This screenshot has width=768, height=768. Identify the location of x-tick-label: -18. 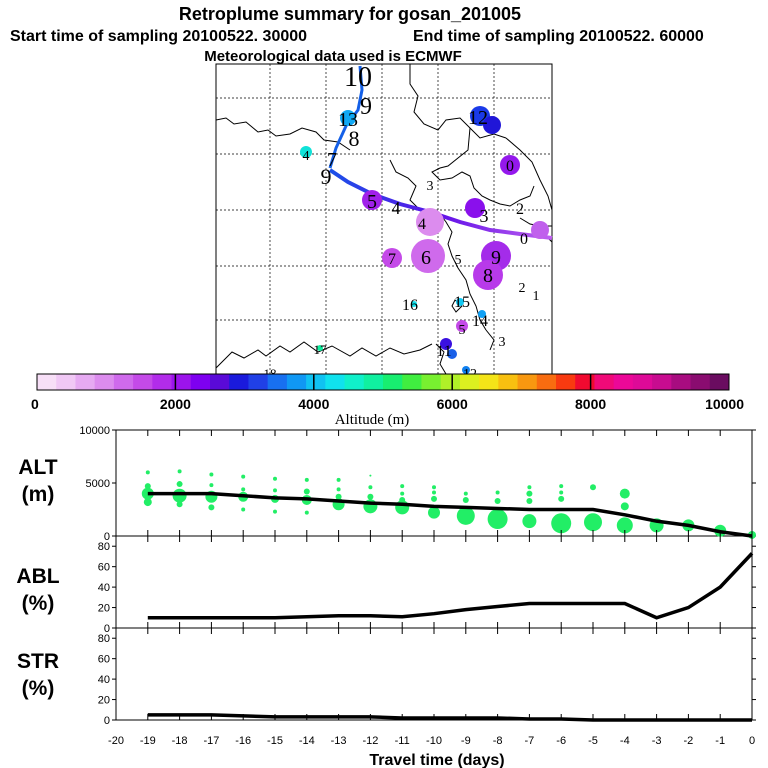
(180, 741).